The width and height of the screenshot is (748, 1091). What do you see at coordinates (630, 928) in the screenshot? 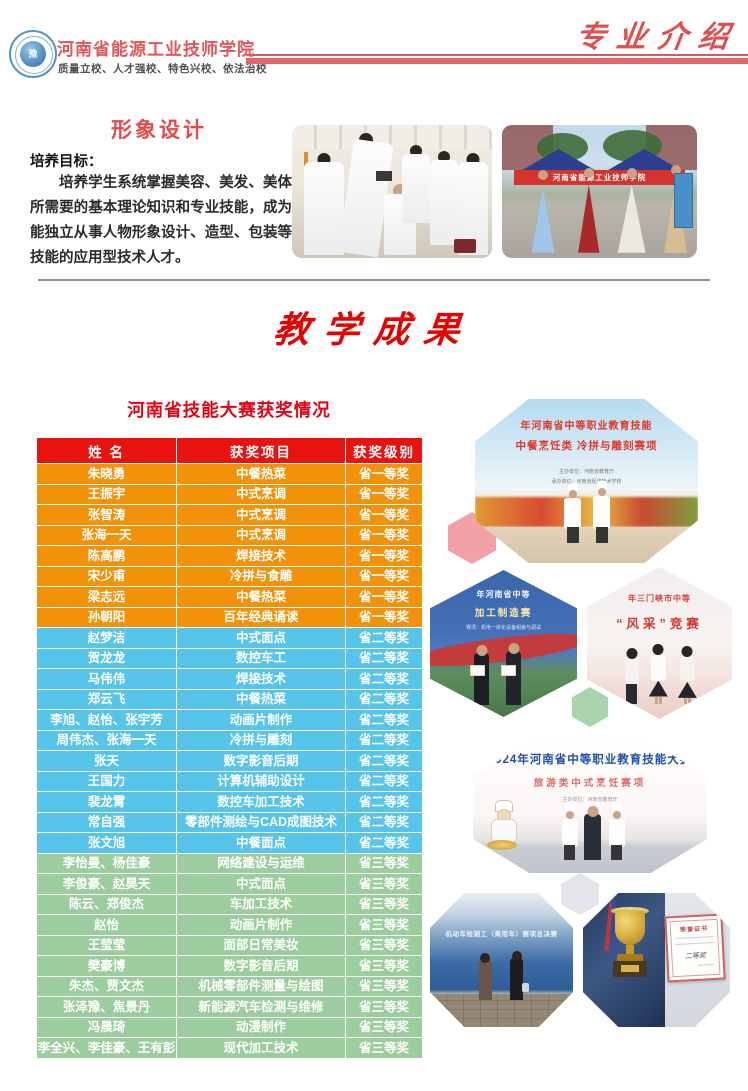
I see `trophy-cup` at bounding box center [630, 928].